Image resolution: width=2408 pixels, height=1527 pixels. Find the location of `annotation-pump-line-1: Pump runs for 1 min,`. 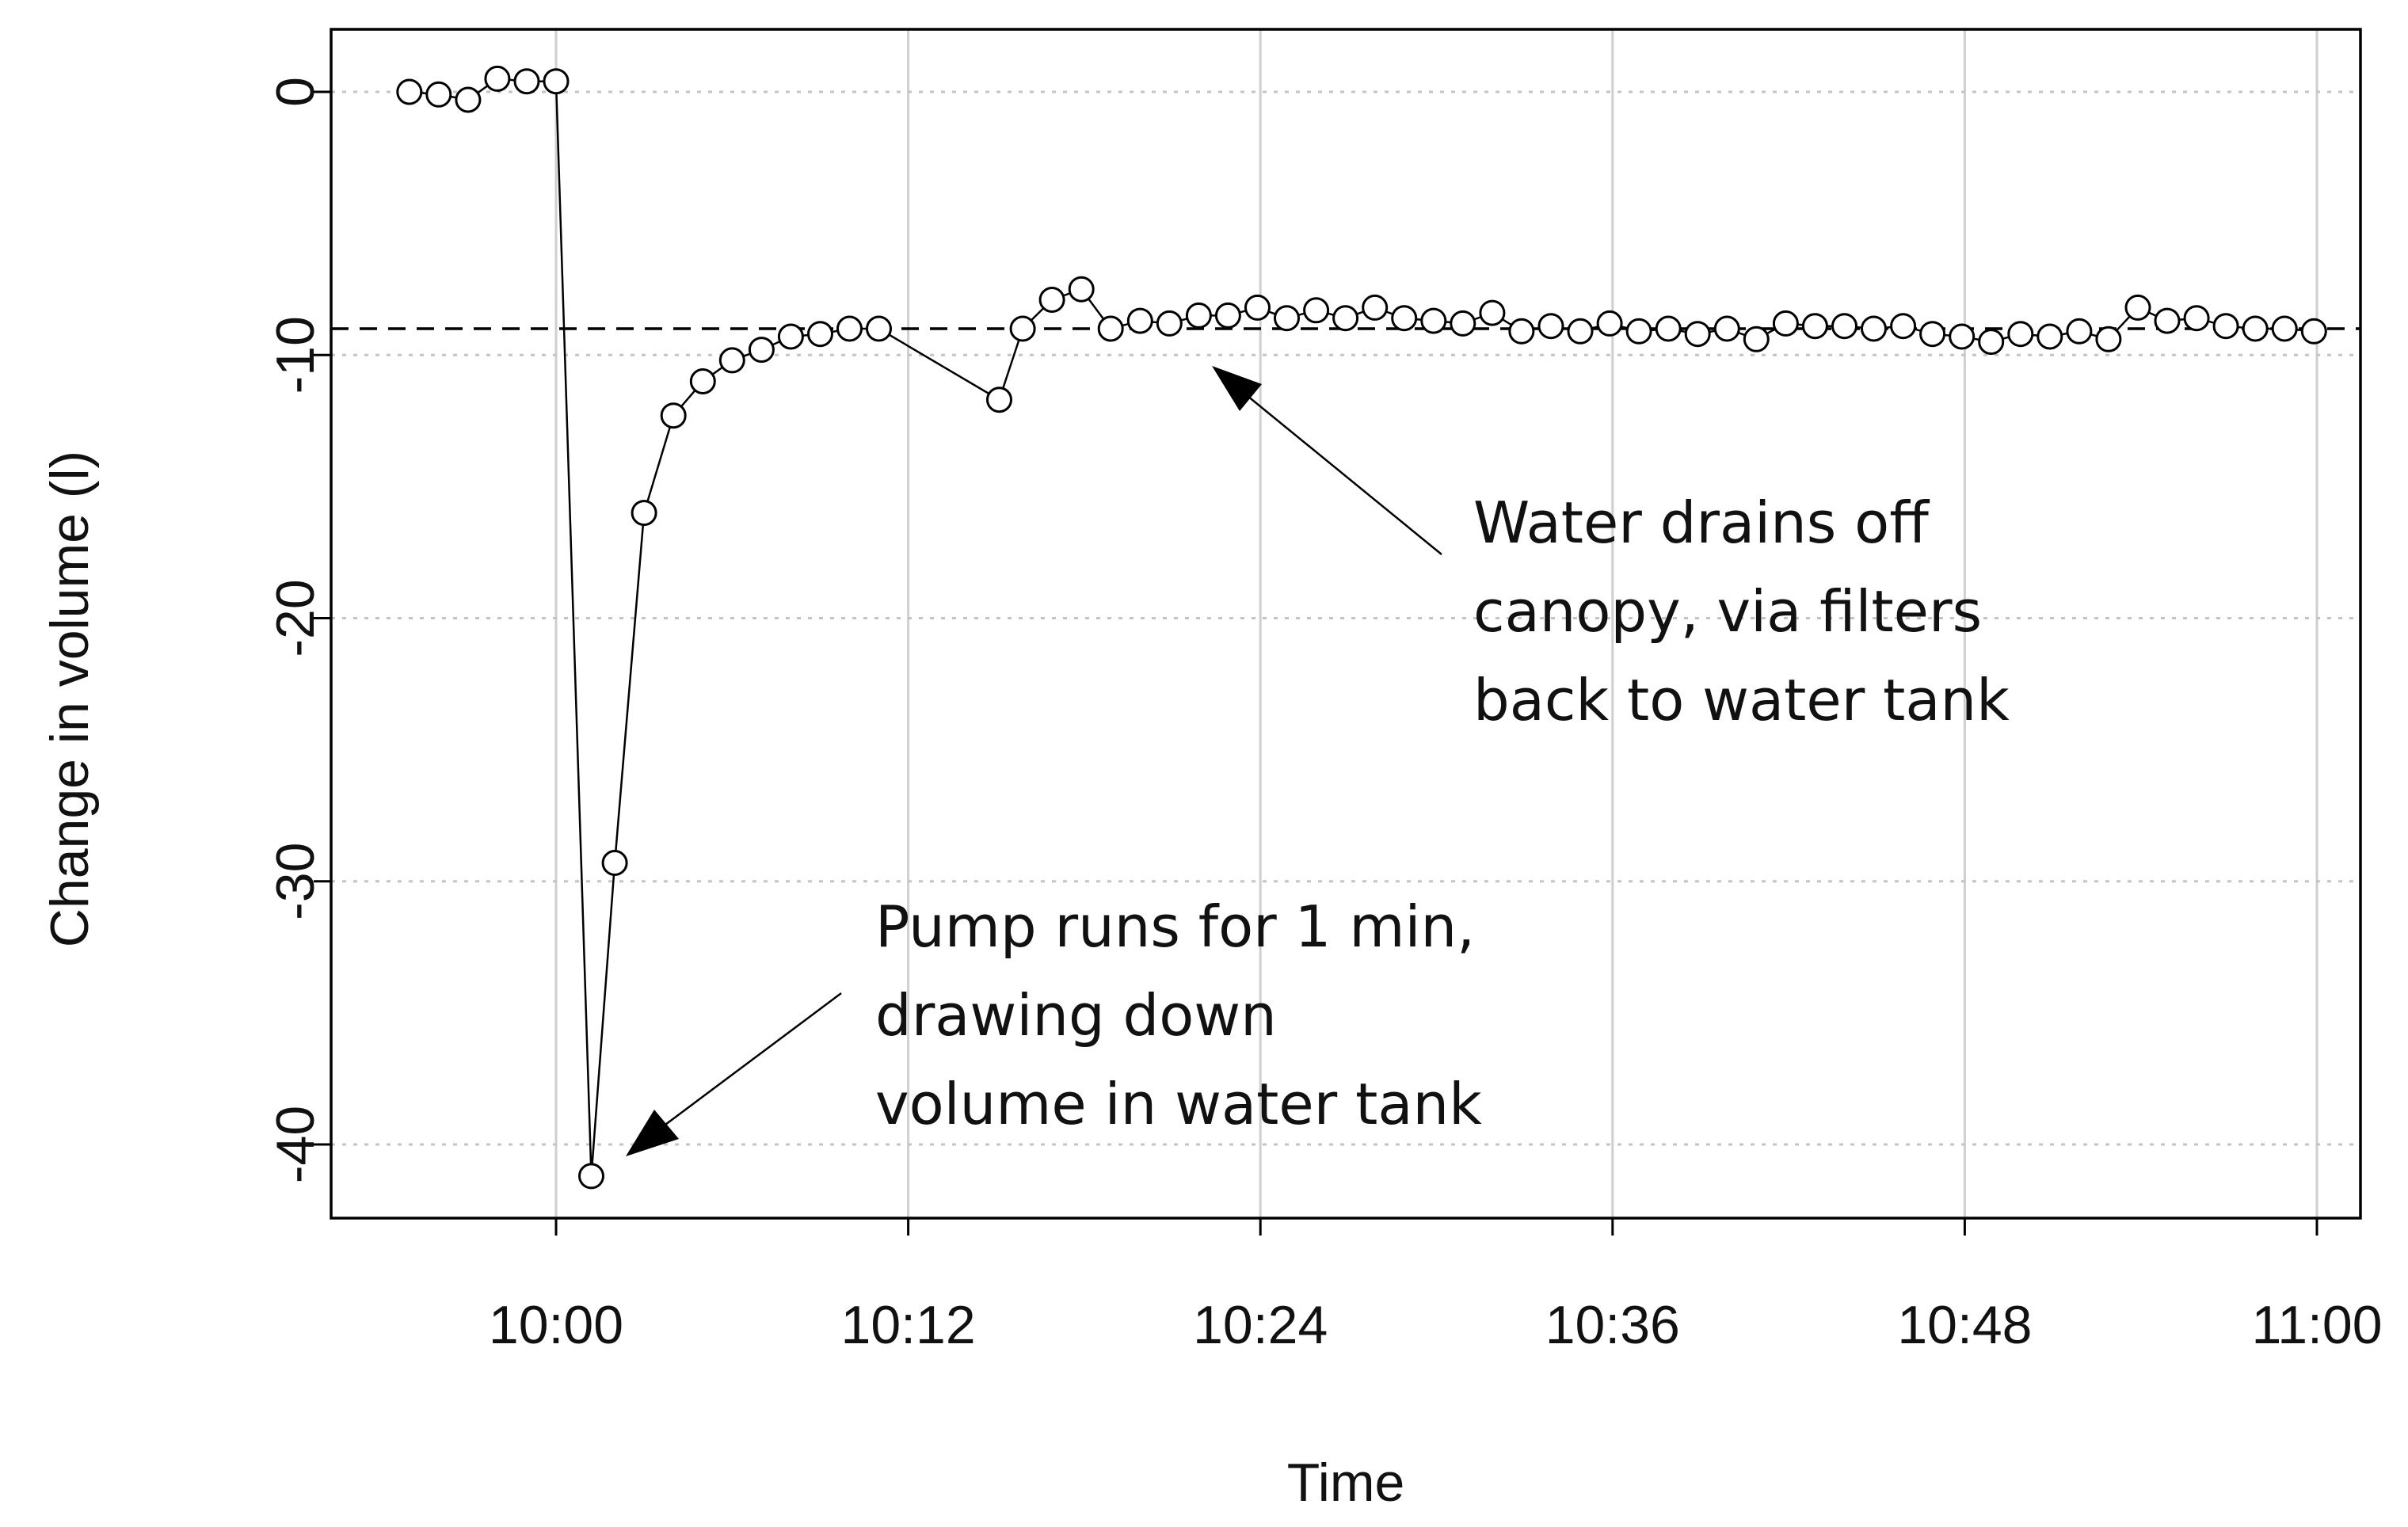

annotation-pump-line-1: Pump runs for 1 min, is located at coordinates (1175, 926).